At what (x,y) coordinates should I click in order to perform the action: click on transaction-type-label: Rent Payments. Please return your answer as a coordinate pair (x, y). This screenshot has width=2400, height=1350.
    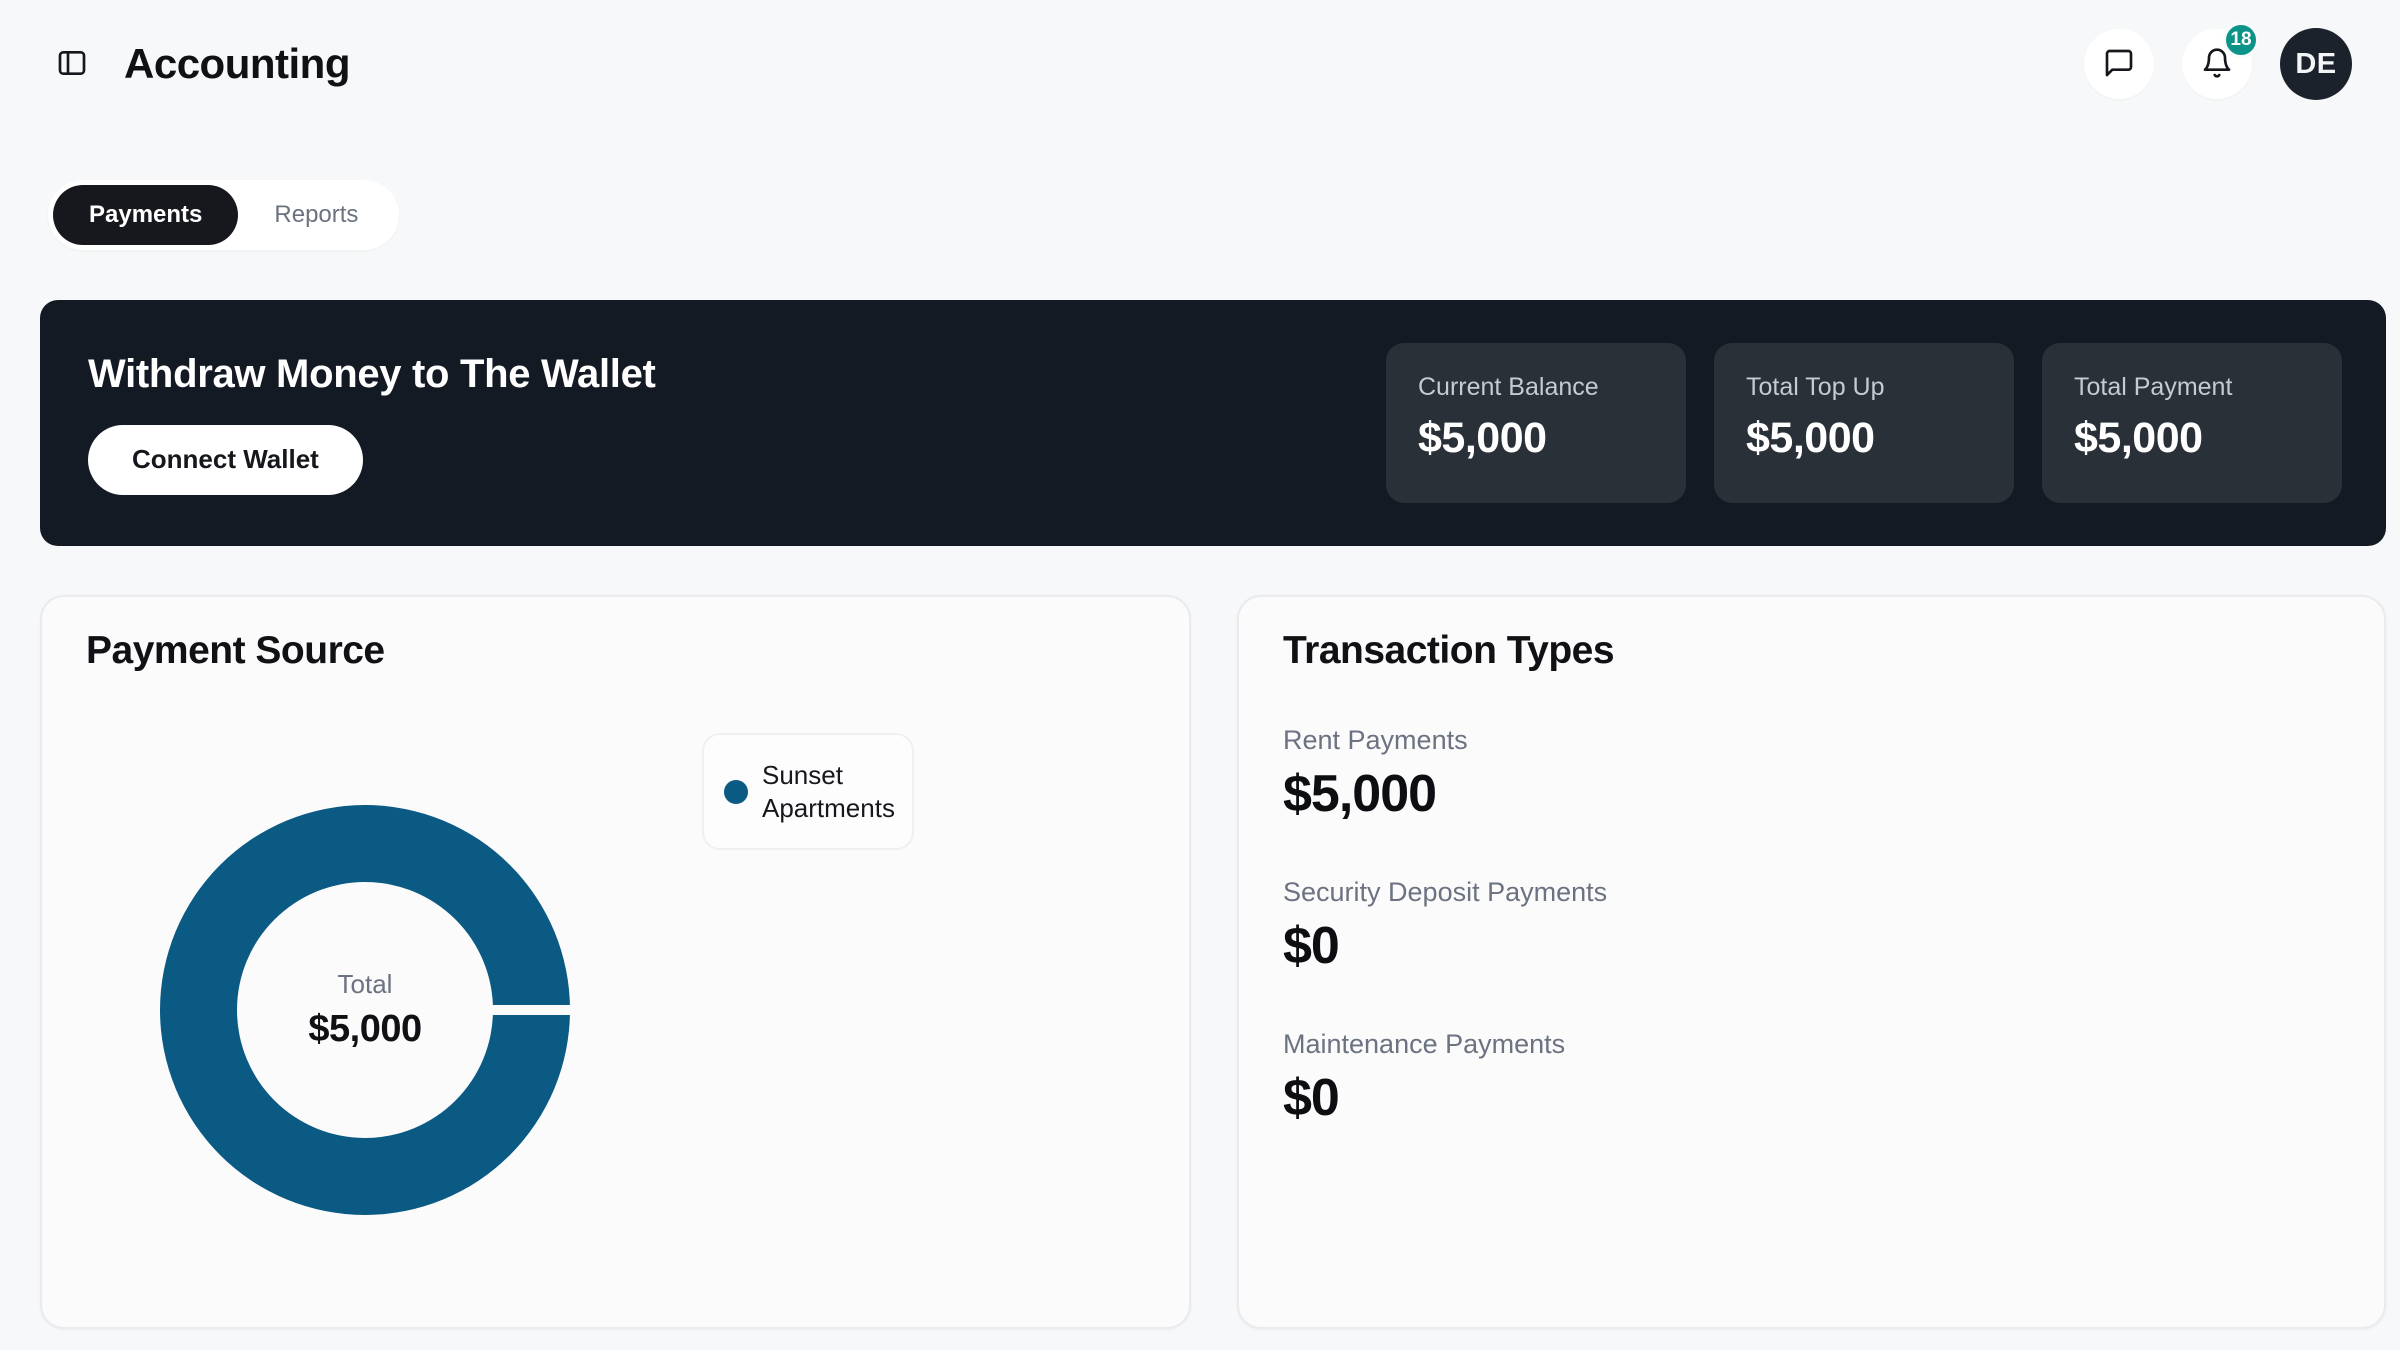
    Looking at the image, I should click on (1375, 740).